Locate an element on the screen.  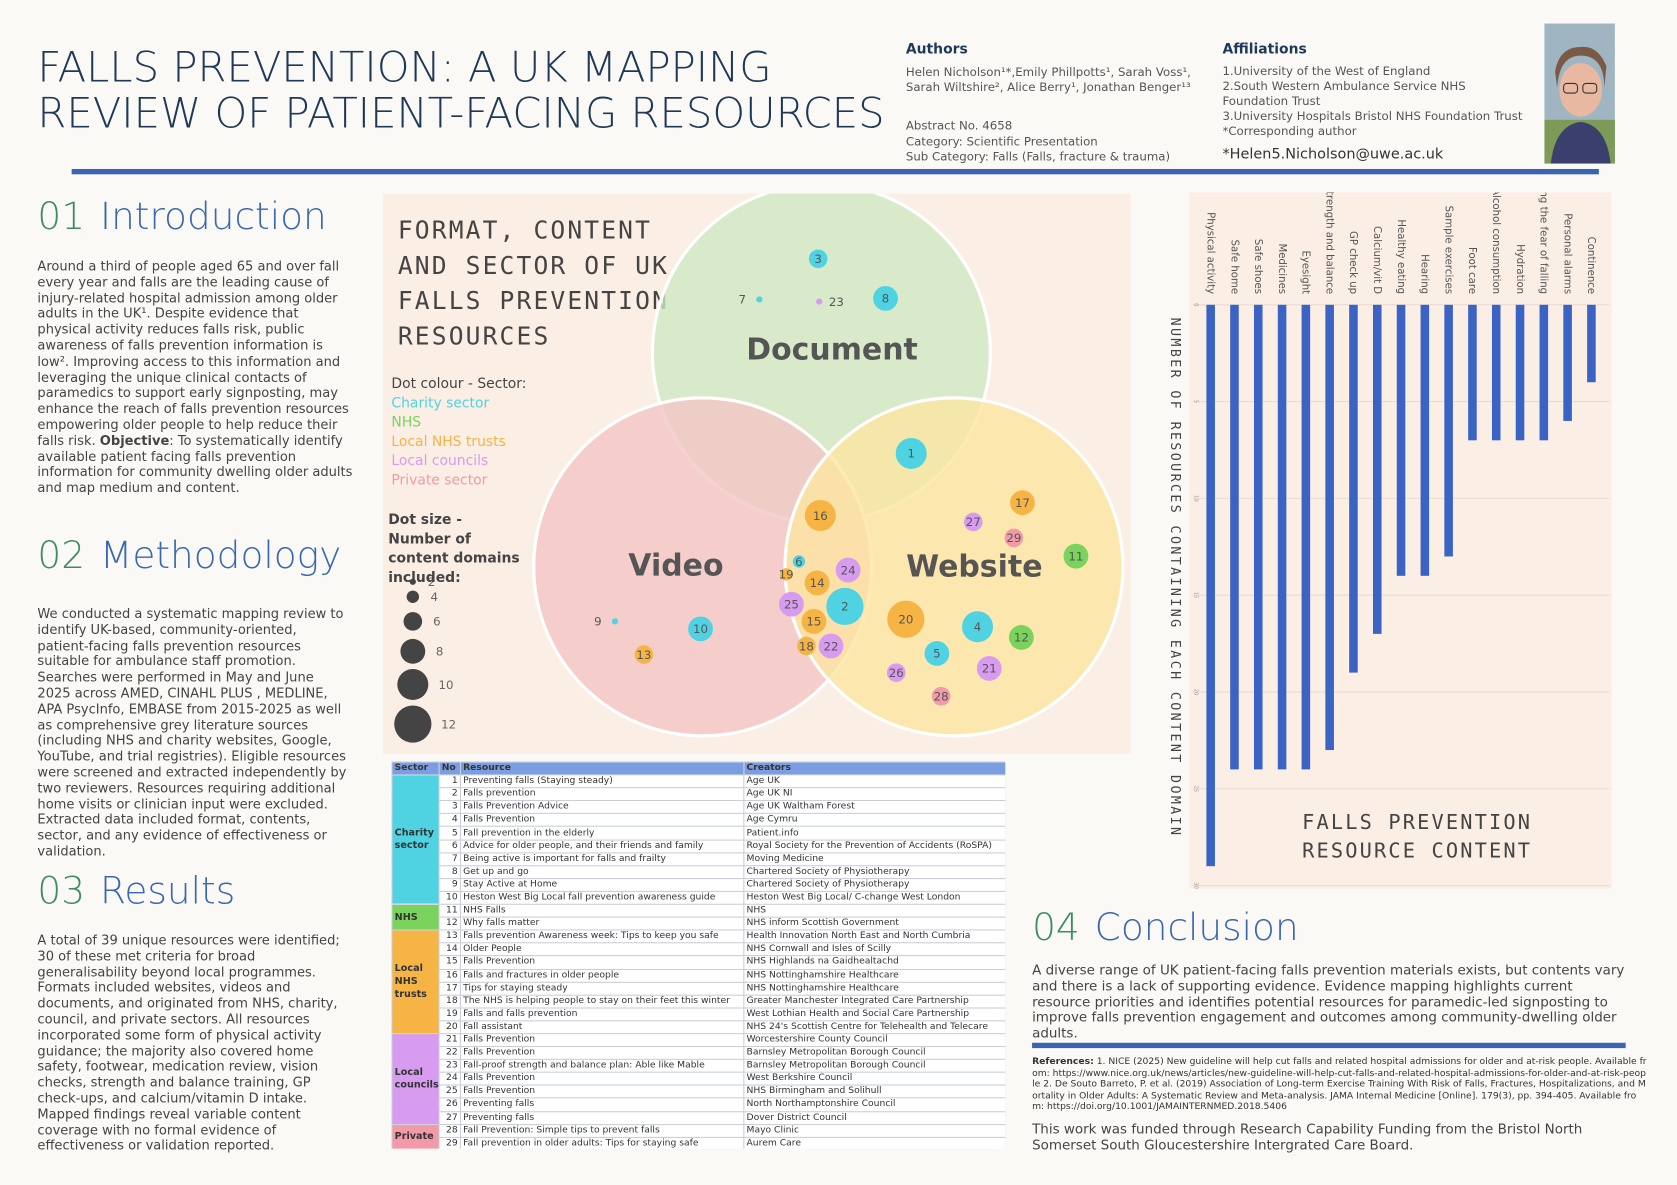
size-legend-label: 2 is located at coordinates (431, 582).